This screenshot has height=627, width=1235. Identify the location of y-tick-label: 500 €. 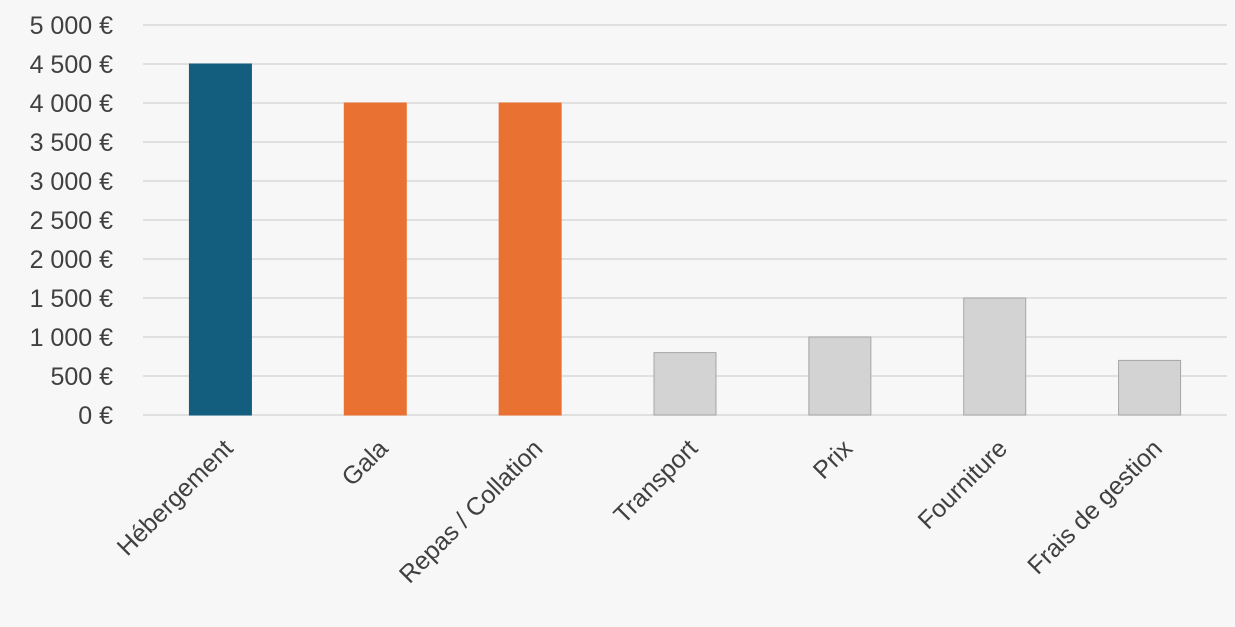
(81, 377).